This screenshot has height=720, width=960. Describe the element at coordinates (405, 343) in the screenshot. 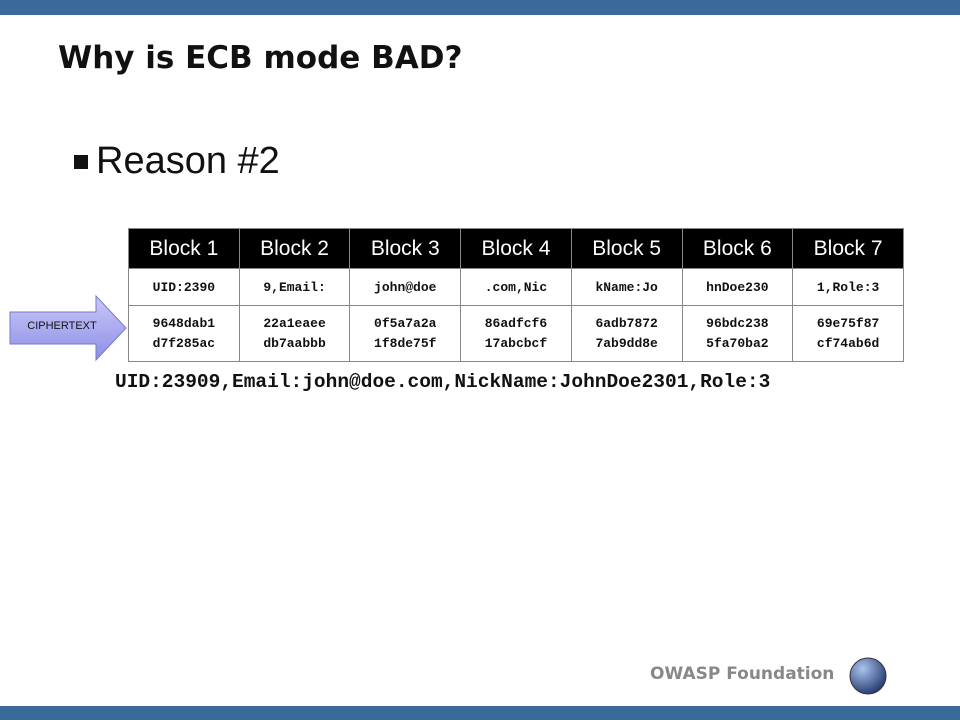

I see `cipher-line: 1f8de75f` at that location.